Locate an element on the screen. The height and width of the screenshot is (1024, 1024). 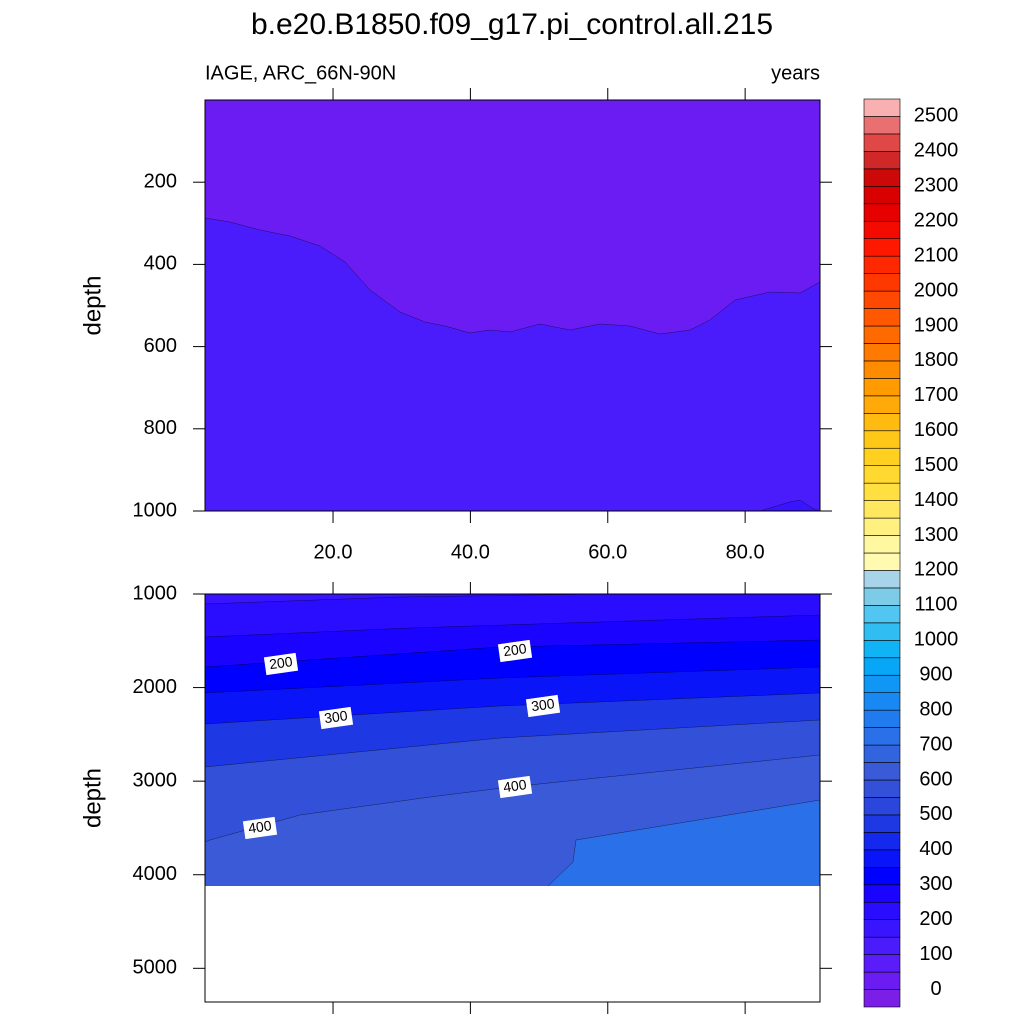
colorbar-label: 1200 is located at coordinates (936, 570).